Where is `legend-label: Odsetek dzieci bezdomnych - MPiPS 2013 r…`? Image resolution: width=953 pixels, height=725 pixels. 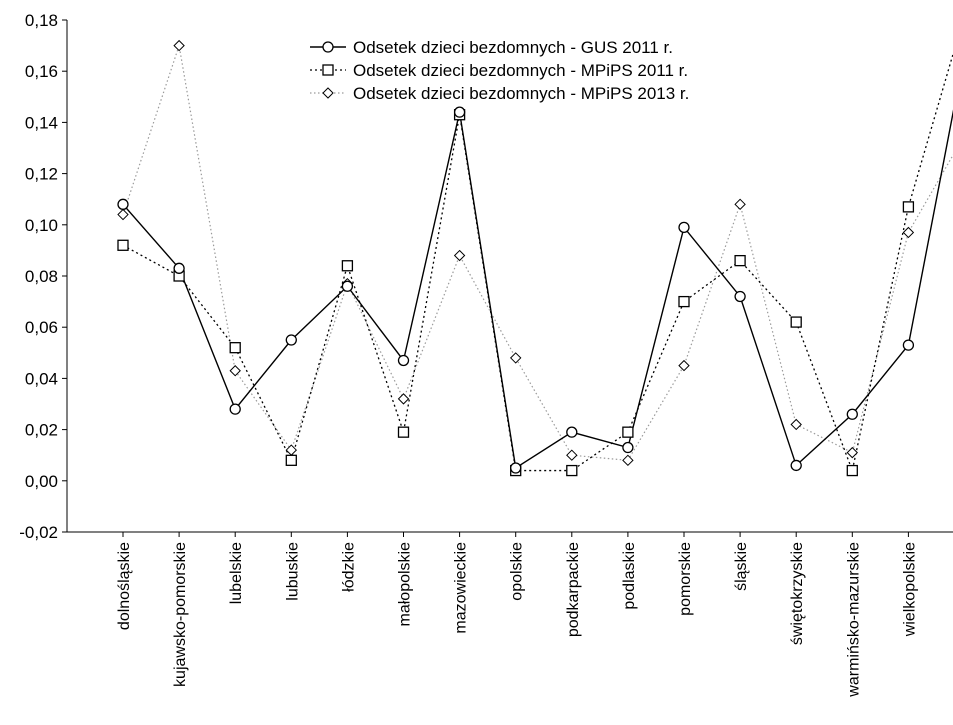
legend-label: Odsetek dzieci bezdomnych - MPiPS 2013 r… is located at coordinates (521, 93).